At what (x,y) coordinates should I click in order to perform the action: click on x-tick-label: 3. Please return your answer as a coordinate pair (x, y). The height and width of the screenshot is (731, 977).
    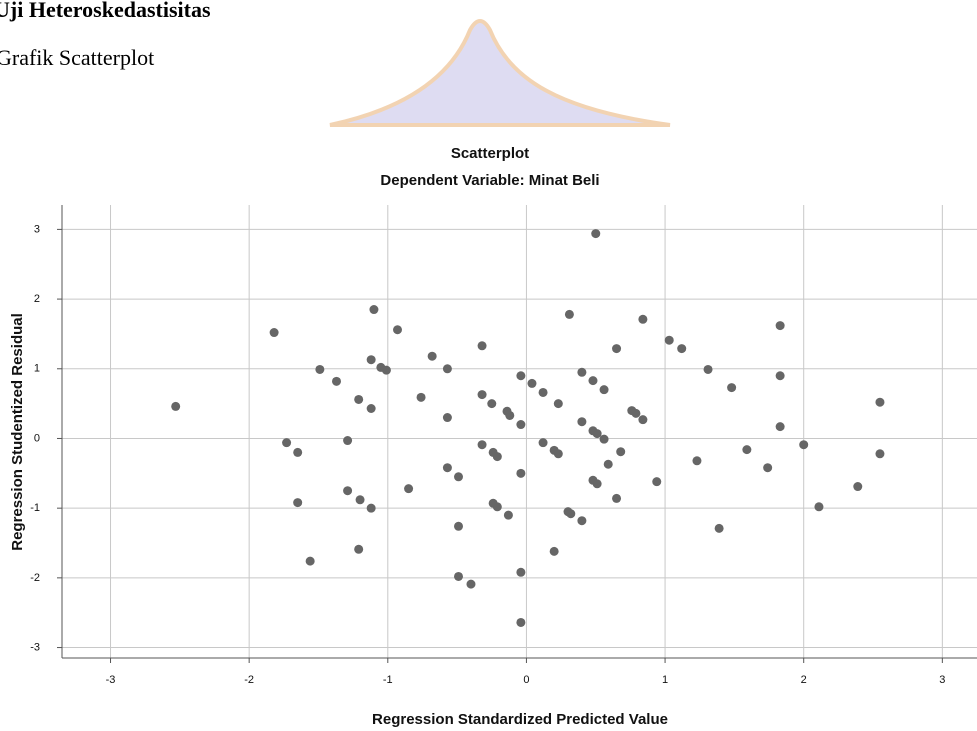
    Looking at the image, I should click on (942, 680).